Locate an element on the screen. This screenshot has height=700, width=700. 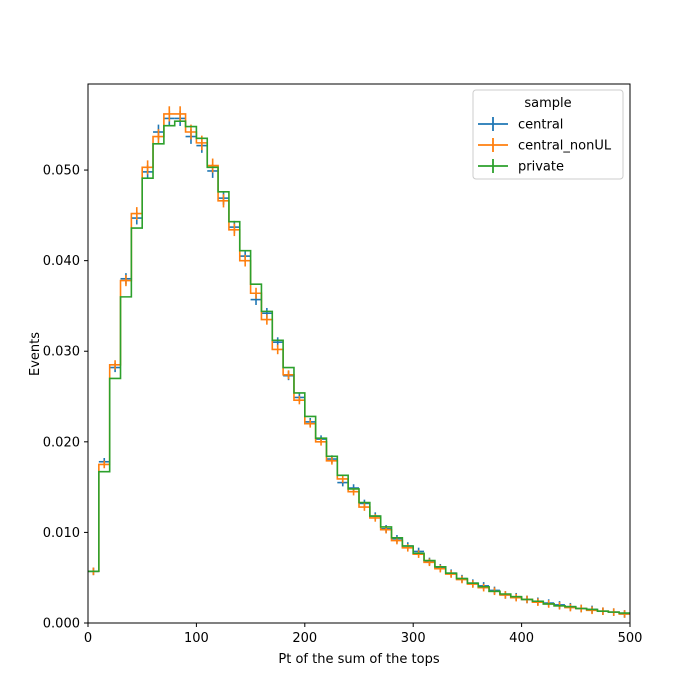
legend-entry-central_nonUL: central_nonUL is located at coordinates (545, 146).